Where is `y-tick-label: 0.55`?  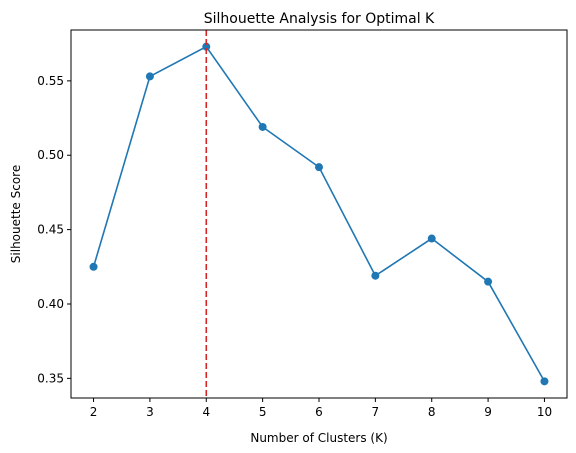
y-tick-label: 0.55 is located at coordinates (50, 81).